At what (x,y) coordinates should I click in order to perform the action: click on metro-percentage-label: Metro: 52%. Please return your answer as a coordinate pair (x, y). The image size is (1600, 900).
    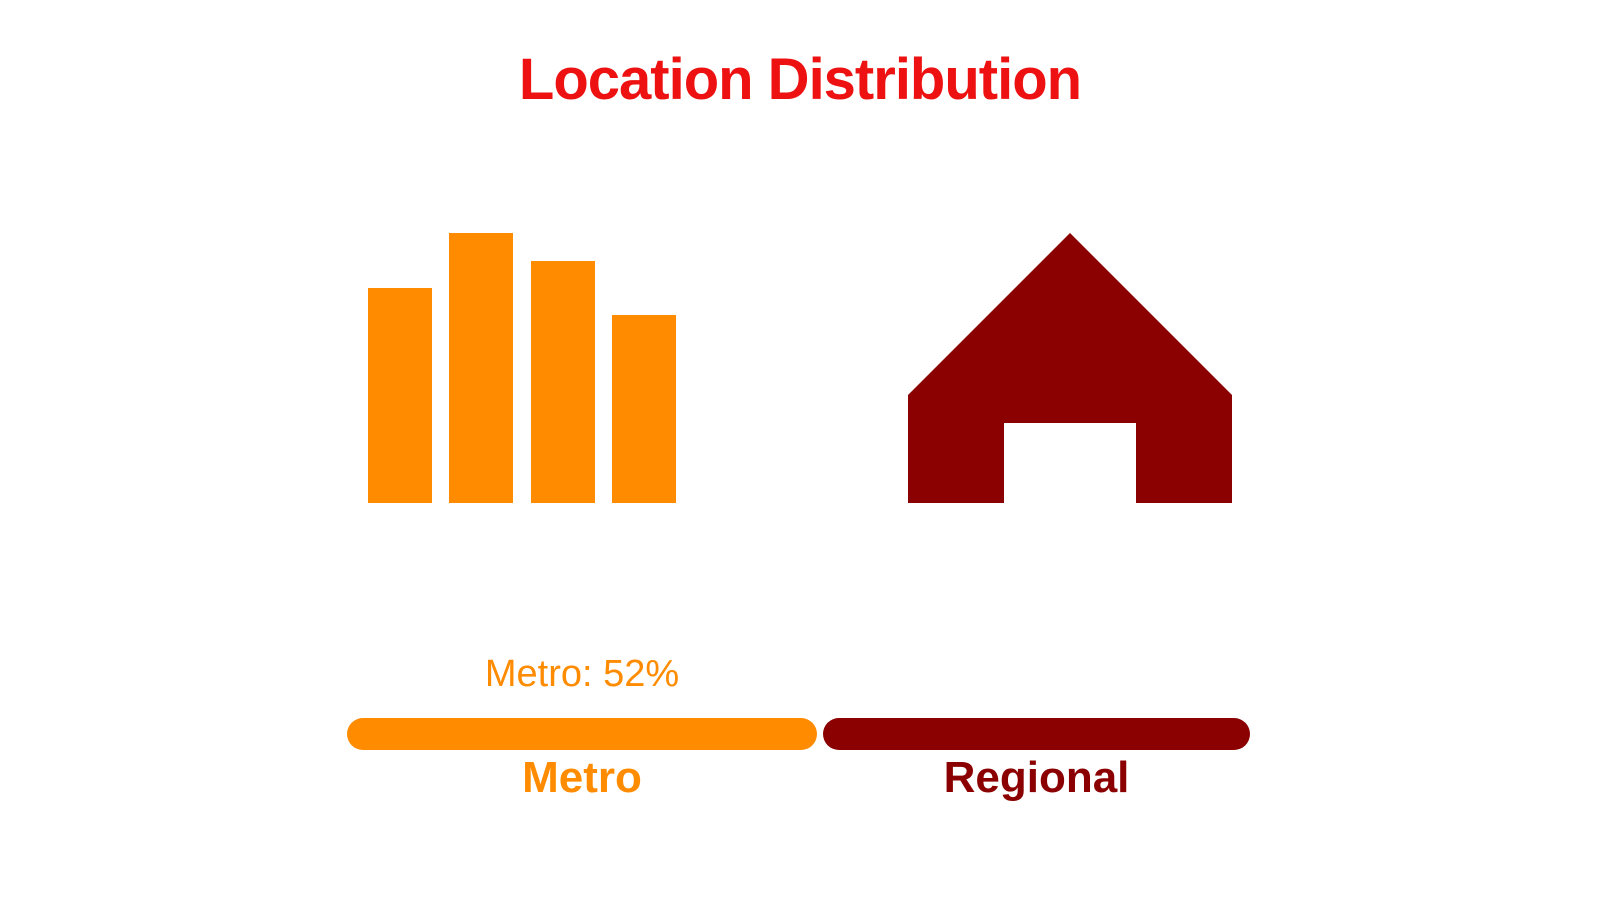
    Looking at the image, I should click on (582, 674).